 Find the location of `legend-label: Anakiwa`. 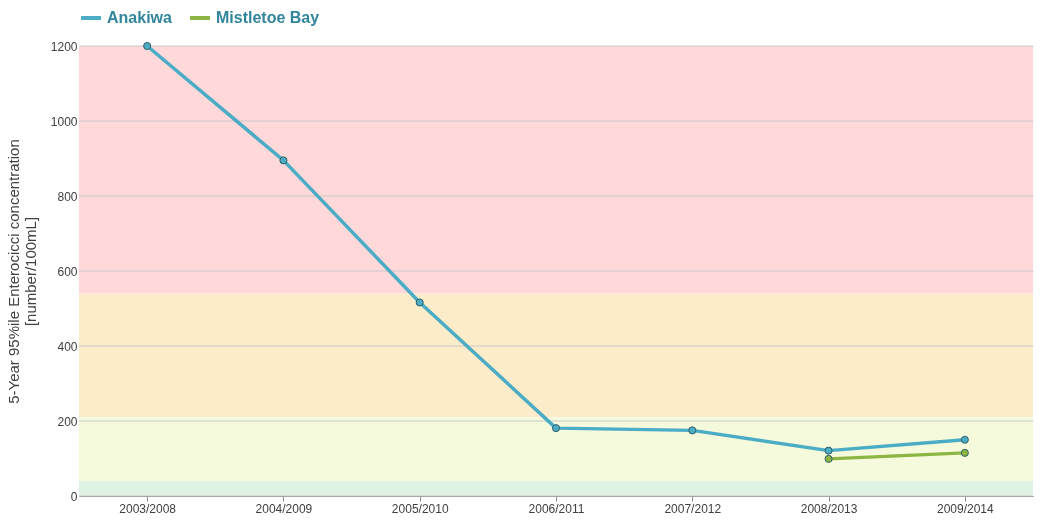

legend-label: Anakiwa is located at coordinates (140, 17).